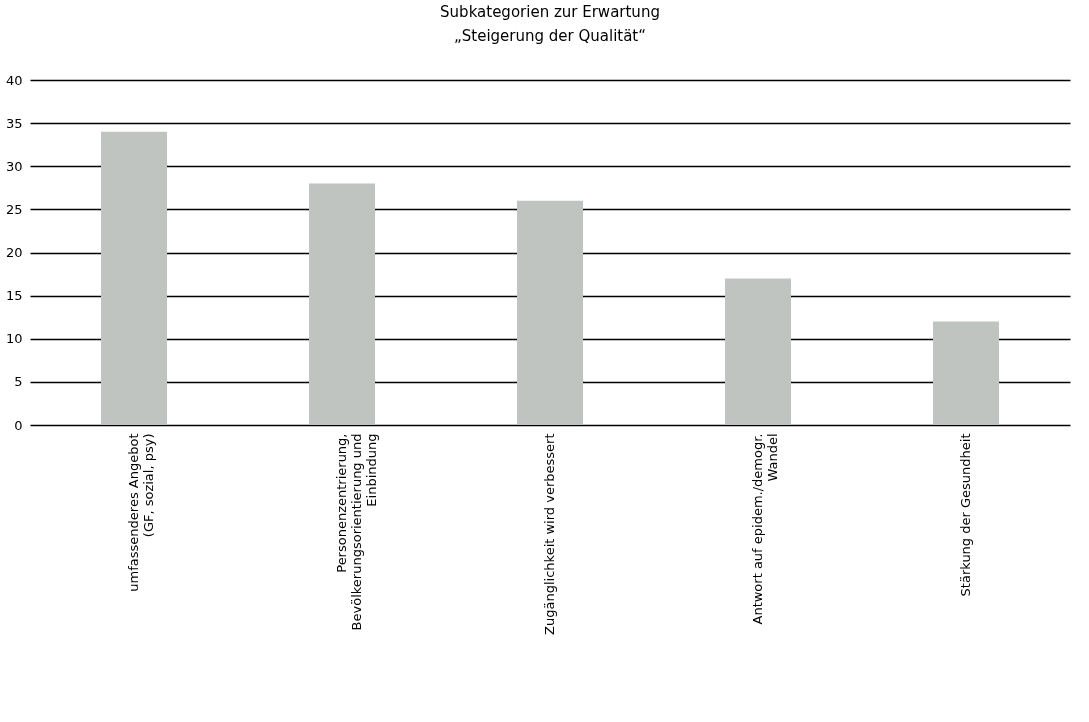  I want to click on y-tick-label: 5, so click(18, 382).